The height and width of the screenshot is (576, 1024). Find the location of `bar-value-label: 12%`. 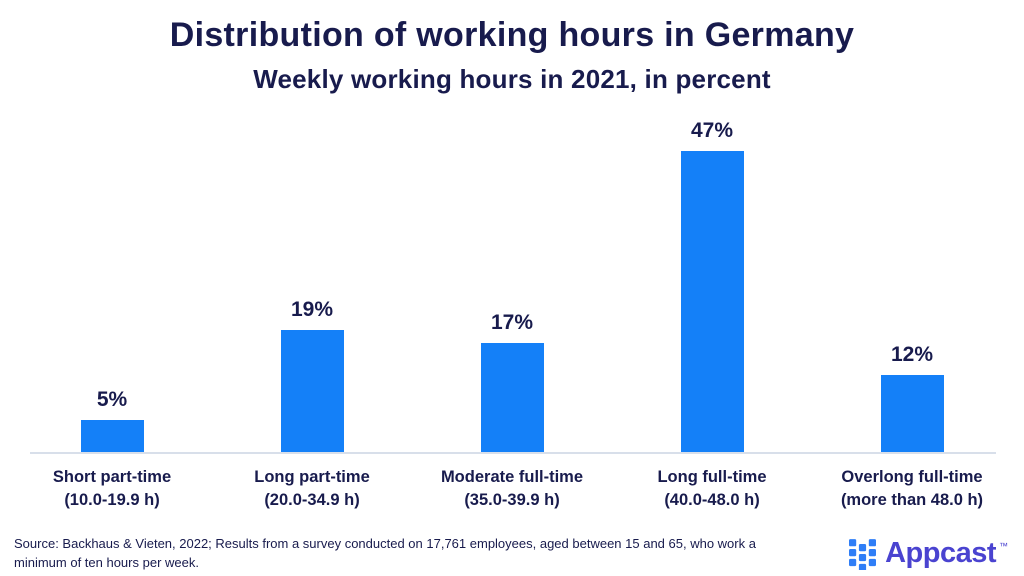

bar-value-label: 12% is located at coordinates (912, 354).